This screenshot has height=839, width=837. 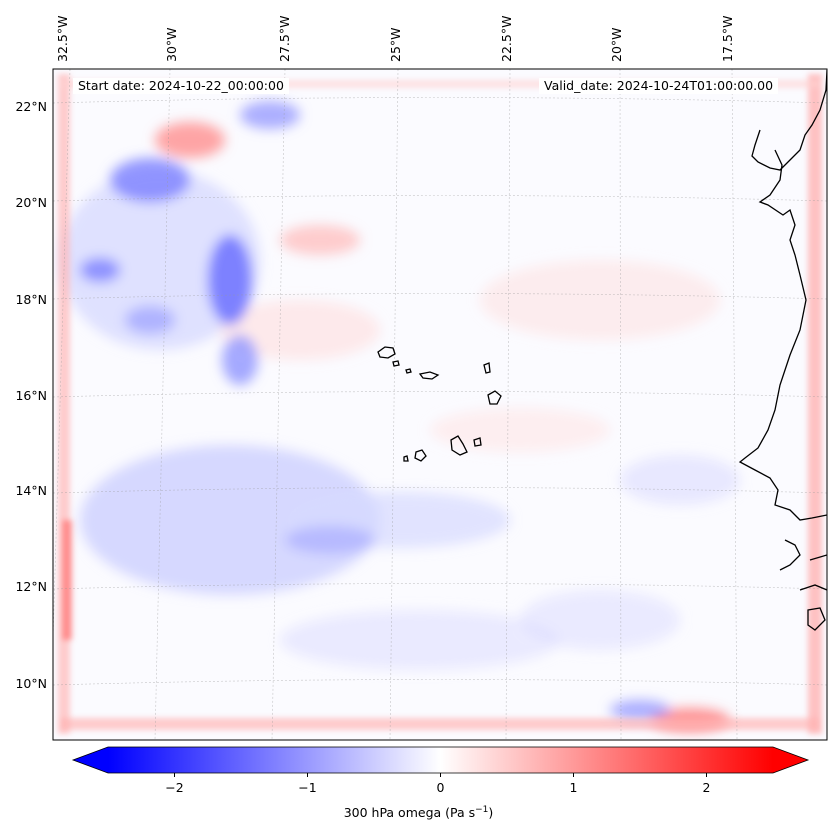 I want to click on lon-label: 22.5°W, so click(x=506, y=39).